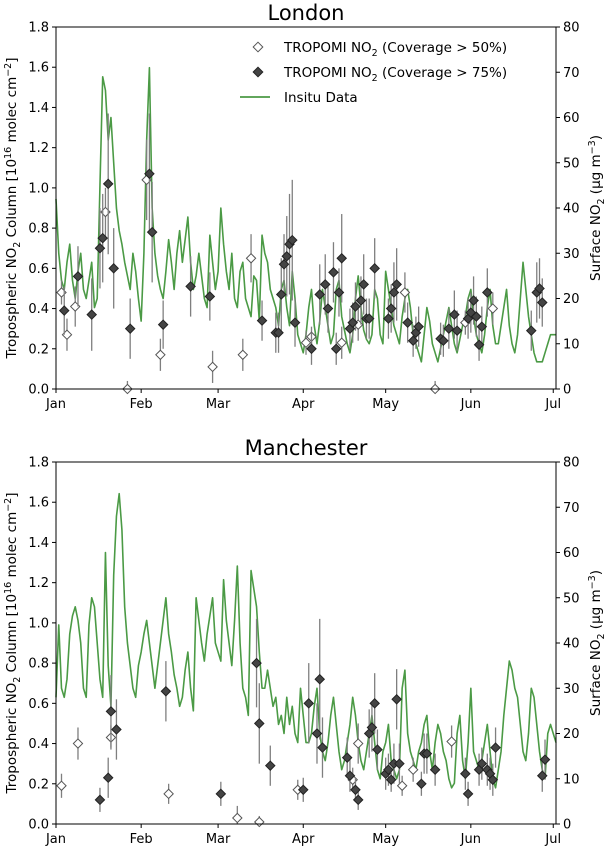  Describe the element at coordinates (258, 72) in the screenshot. I see `legend-marker-filled` at that location.